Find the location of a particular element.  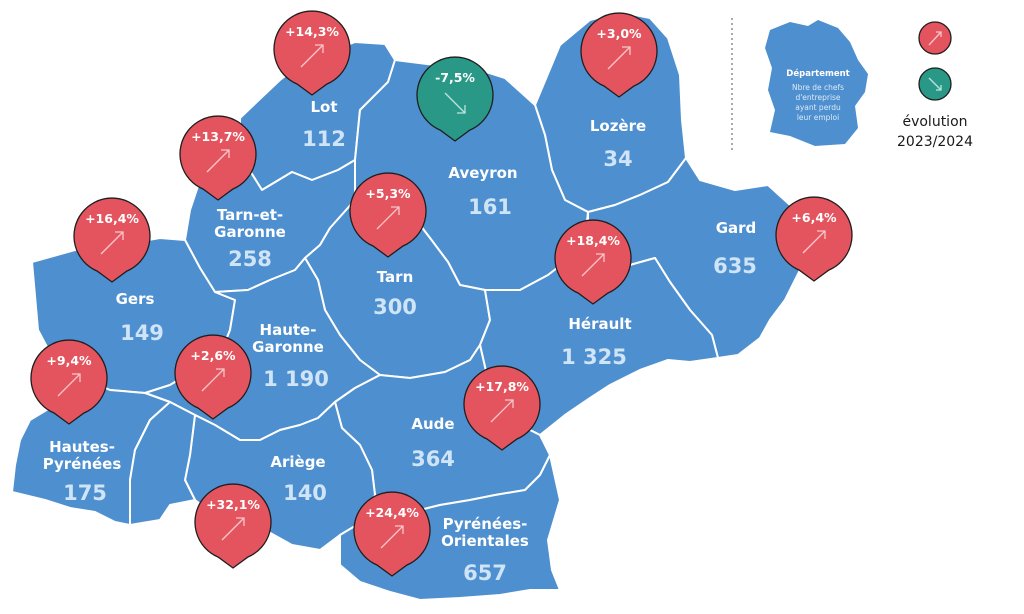

haute-garonne-name: Haute-Garonne is located at coordinates (288, 338).